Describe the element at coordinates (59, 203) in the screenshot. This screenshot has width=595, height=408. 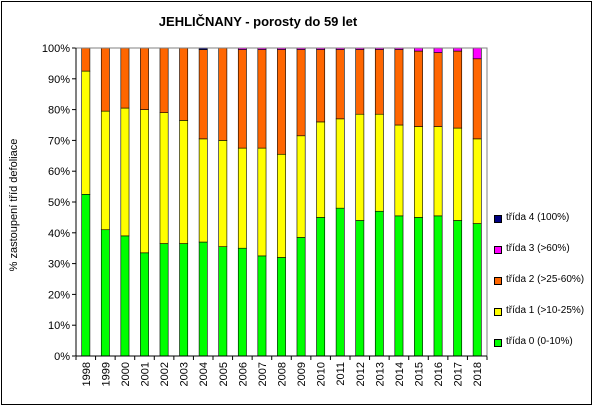
I see `y-tick-label-5: 50%` at that location.